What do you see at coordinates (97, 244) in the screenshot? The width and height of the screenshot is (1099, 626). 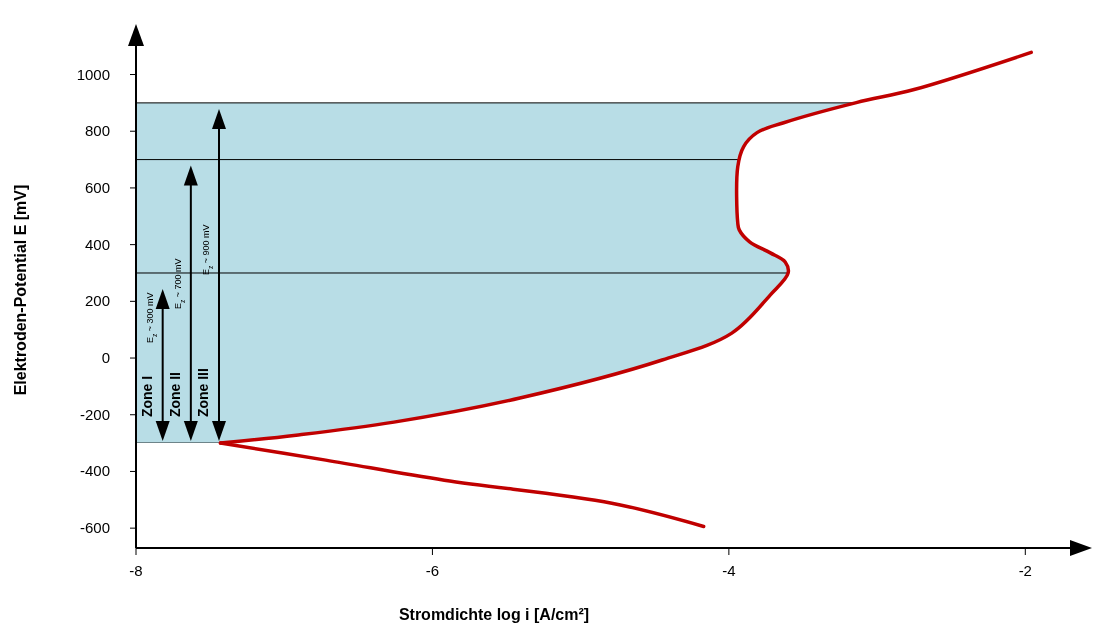 I see `y-tick-label: 400` at bounding box center [97, 244].